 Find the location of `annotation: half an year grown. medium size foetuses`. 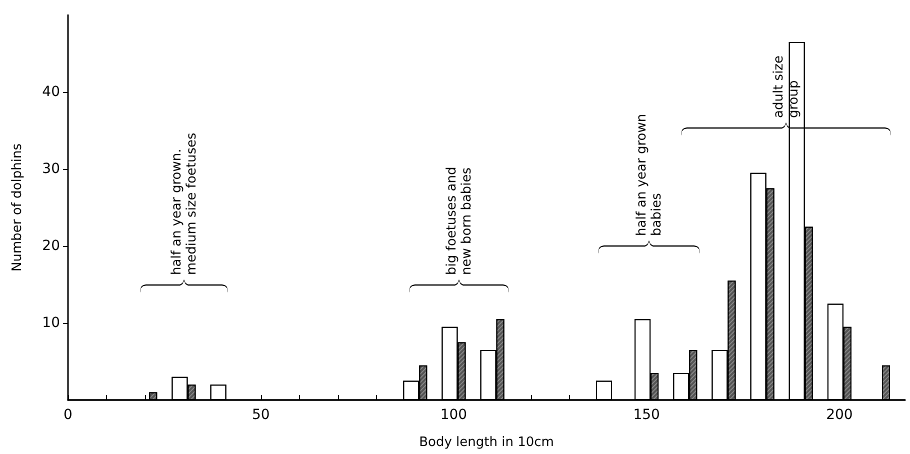

annotation: half an year grown. medium size foetuses is located at coordinates (185, 203).